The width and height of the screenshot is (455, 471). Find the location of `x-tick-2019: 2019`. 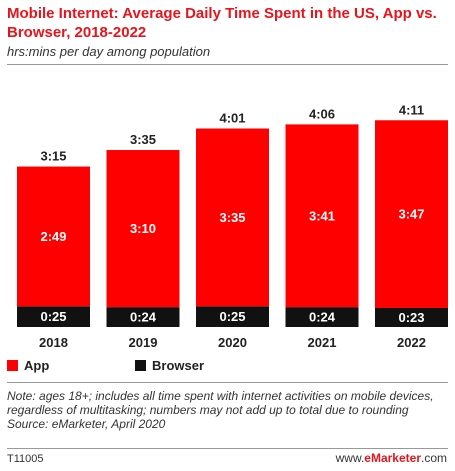

x-tick-2019: 2019 is located at coordinates (143, 342).